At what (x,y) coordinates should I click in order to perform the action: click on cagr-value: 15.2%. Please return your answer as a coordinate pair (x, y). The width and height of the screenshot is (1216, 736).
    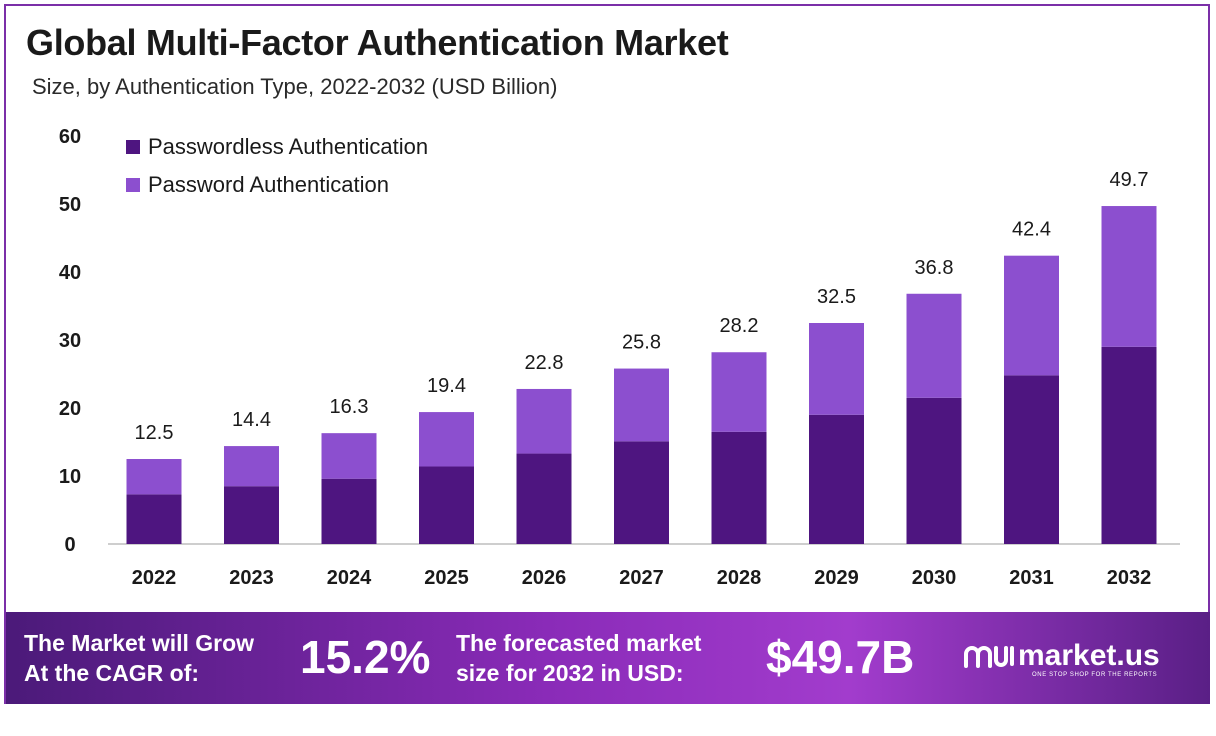
    Looking at the image, I should click on (365, 657).